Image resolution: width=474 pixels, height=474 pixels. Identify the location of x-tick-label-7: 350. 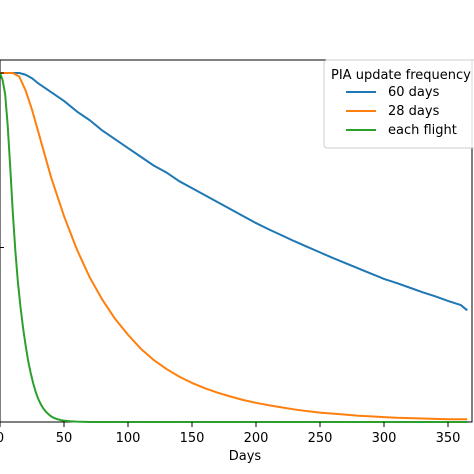
(448, 438).